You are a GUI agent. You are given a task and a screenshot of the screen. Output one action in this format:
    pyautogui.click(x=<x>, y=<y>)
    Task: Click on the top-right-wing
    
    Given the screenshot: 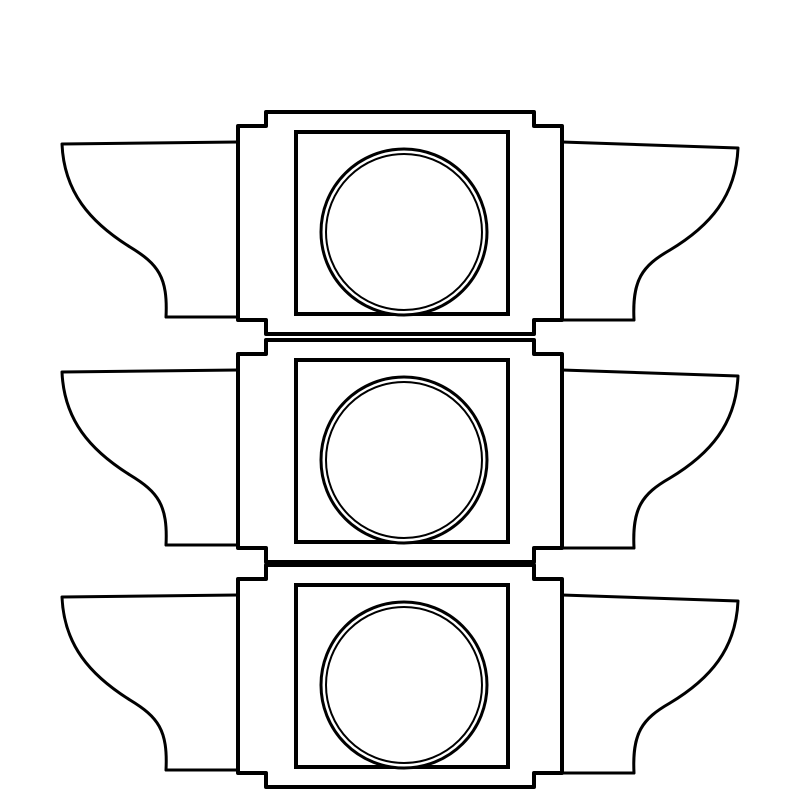 What is the action you would take?
    pyautogui.click(x=650, y=231)
    